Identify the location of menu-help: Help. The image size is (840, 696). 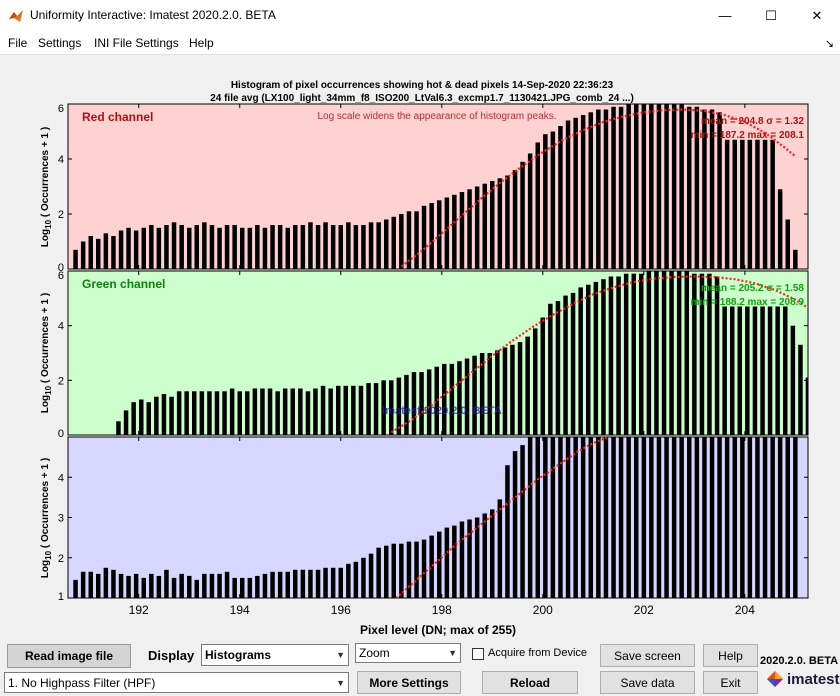
(201, 43).